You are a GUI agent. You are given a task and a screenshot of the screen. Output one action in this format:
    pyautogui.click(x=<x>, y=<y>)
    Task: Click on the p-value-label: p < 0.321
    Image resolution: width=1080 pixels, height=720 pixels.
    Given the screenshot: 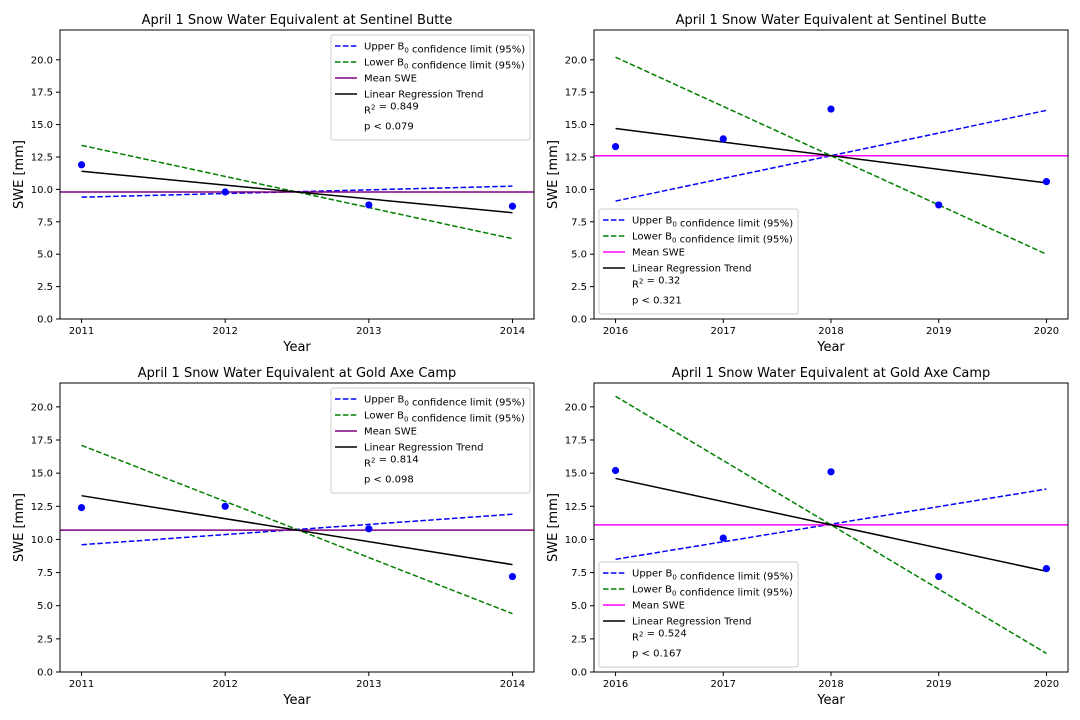 What is the action you would take?
    pyautogui.click(x=657, y=301)
    